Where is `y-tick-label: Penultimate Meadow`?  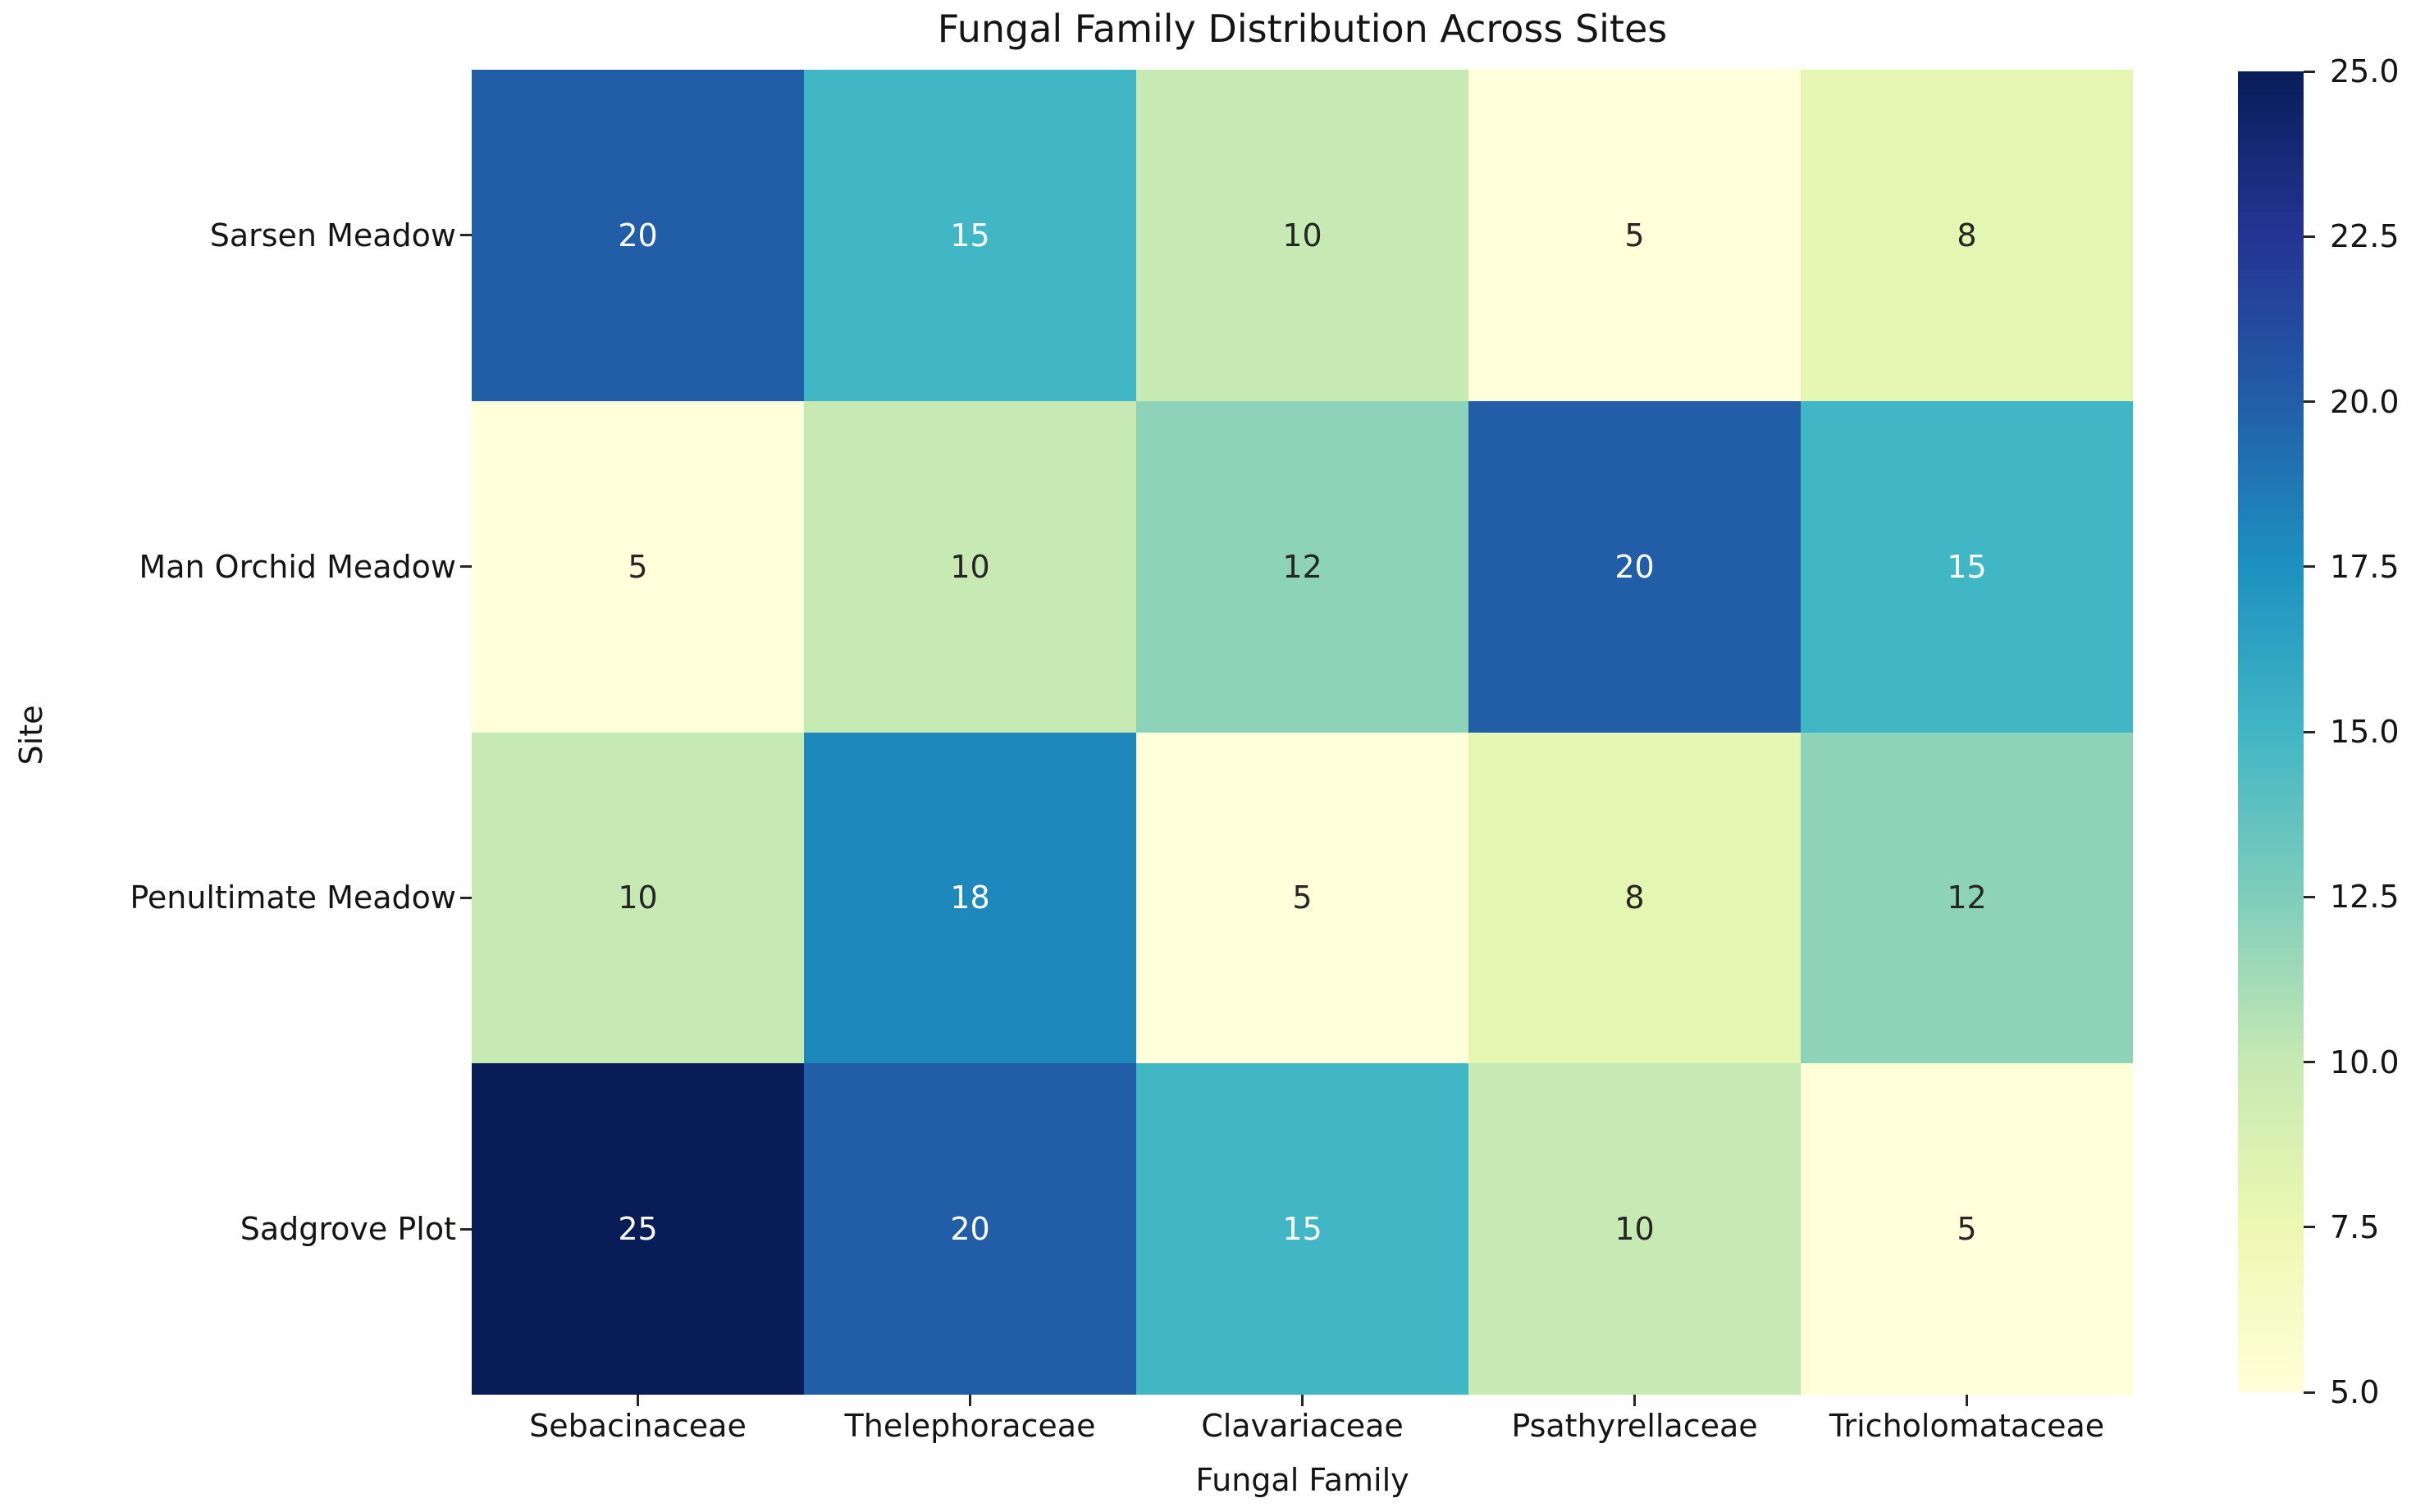 y-tick-label: Penultimate Meadow is located at coordinates (293, 898).